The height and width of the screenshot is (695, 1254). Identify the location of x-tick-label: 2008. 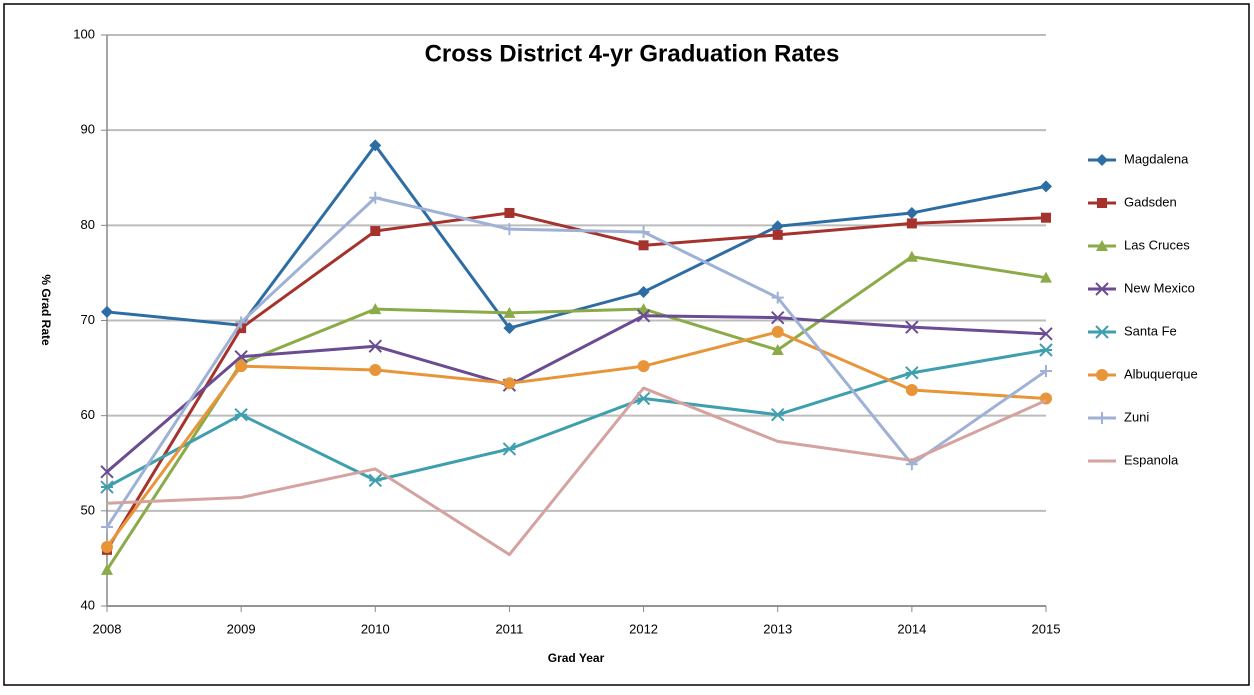
(107, 628).